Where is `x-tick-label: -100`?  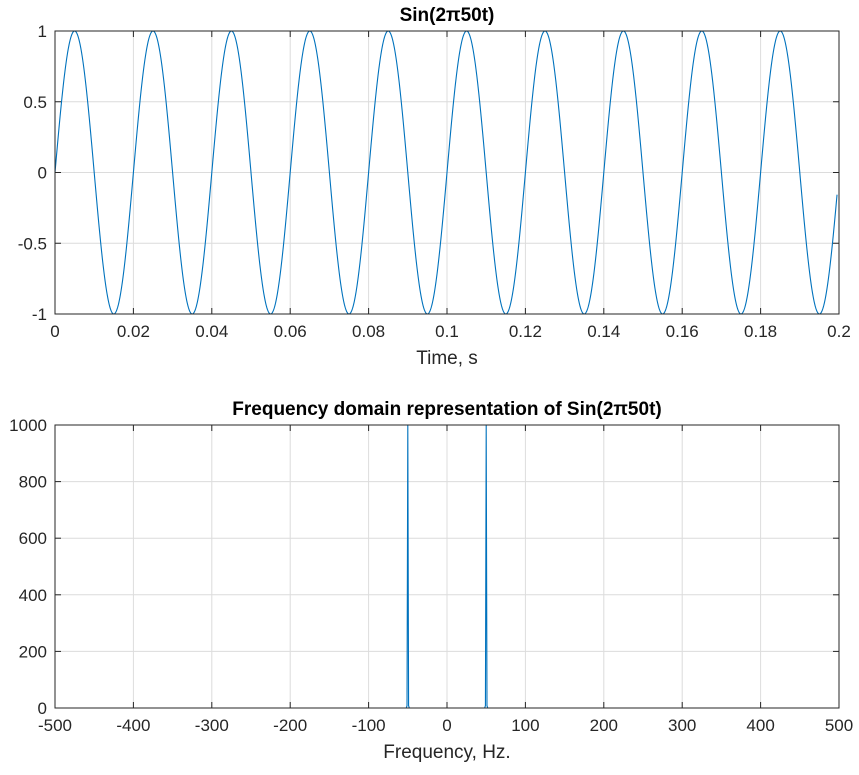 x-tick-label: -100 is located at coordinates (369, 725).